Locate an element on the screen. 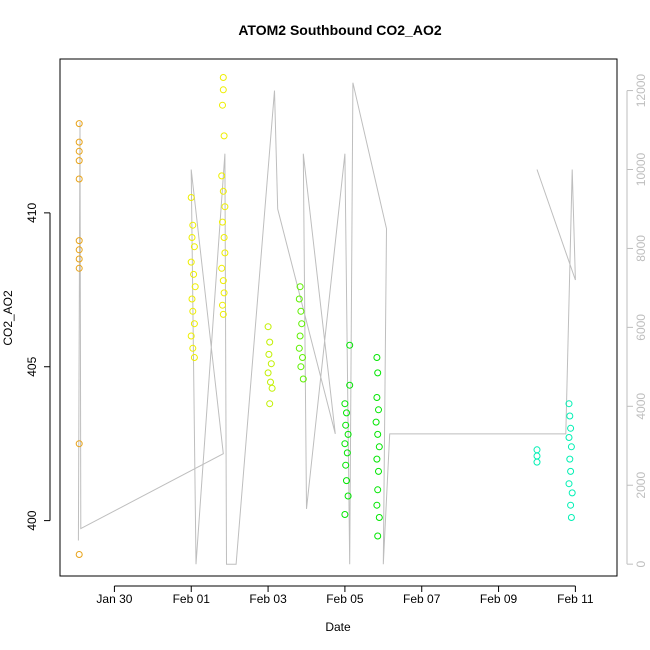 This screenshot has width=650, height=650. y2-tick-label: 12000 is located at coordinates (641, 91).